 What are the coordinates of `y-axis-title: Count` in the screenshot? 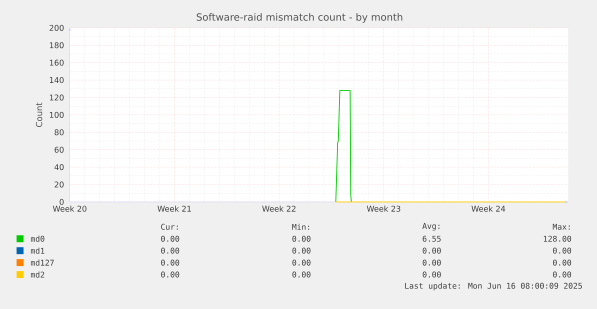 It's located at (39, 114).